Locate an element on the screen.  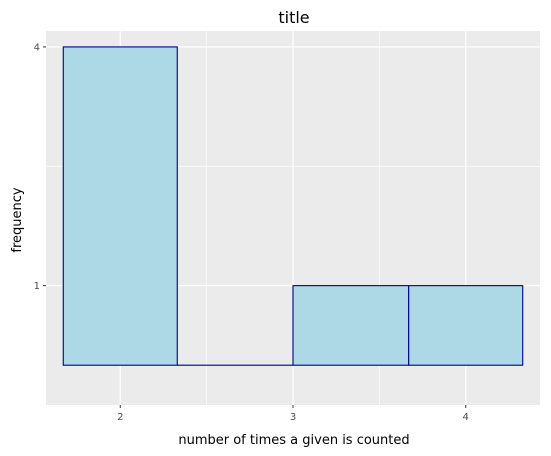
x-axis-ticks: 2 3 4 is located at coordinates (293, 414).